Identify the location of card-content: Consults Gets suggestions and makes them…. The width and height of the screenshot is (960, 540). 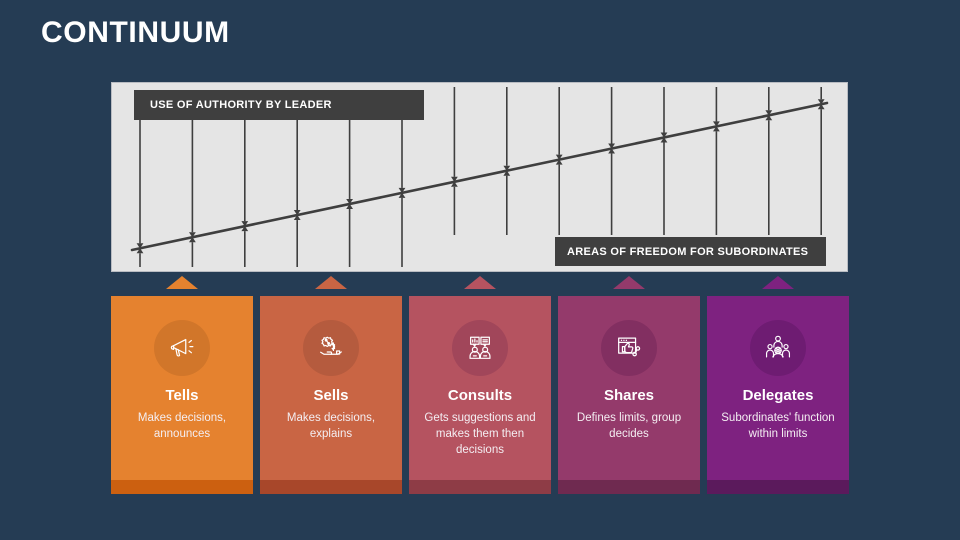
(480, 383).